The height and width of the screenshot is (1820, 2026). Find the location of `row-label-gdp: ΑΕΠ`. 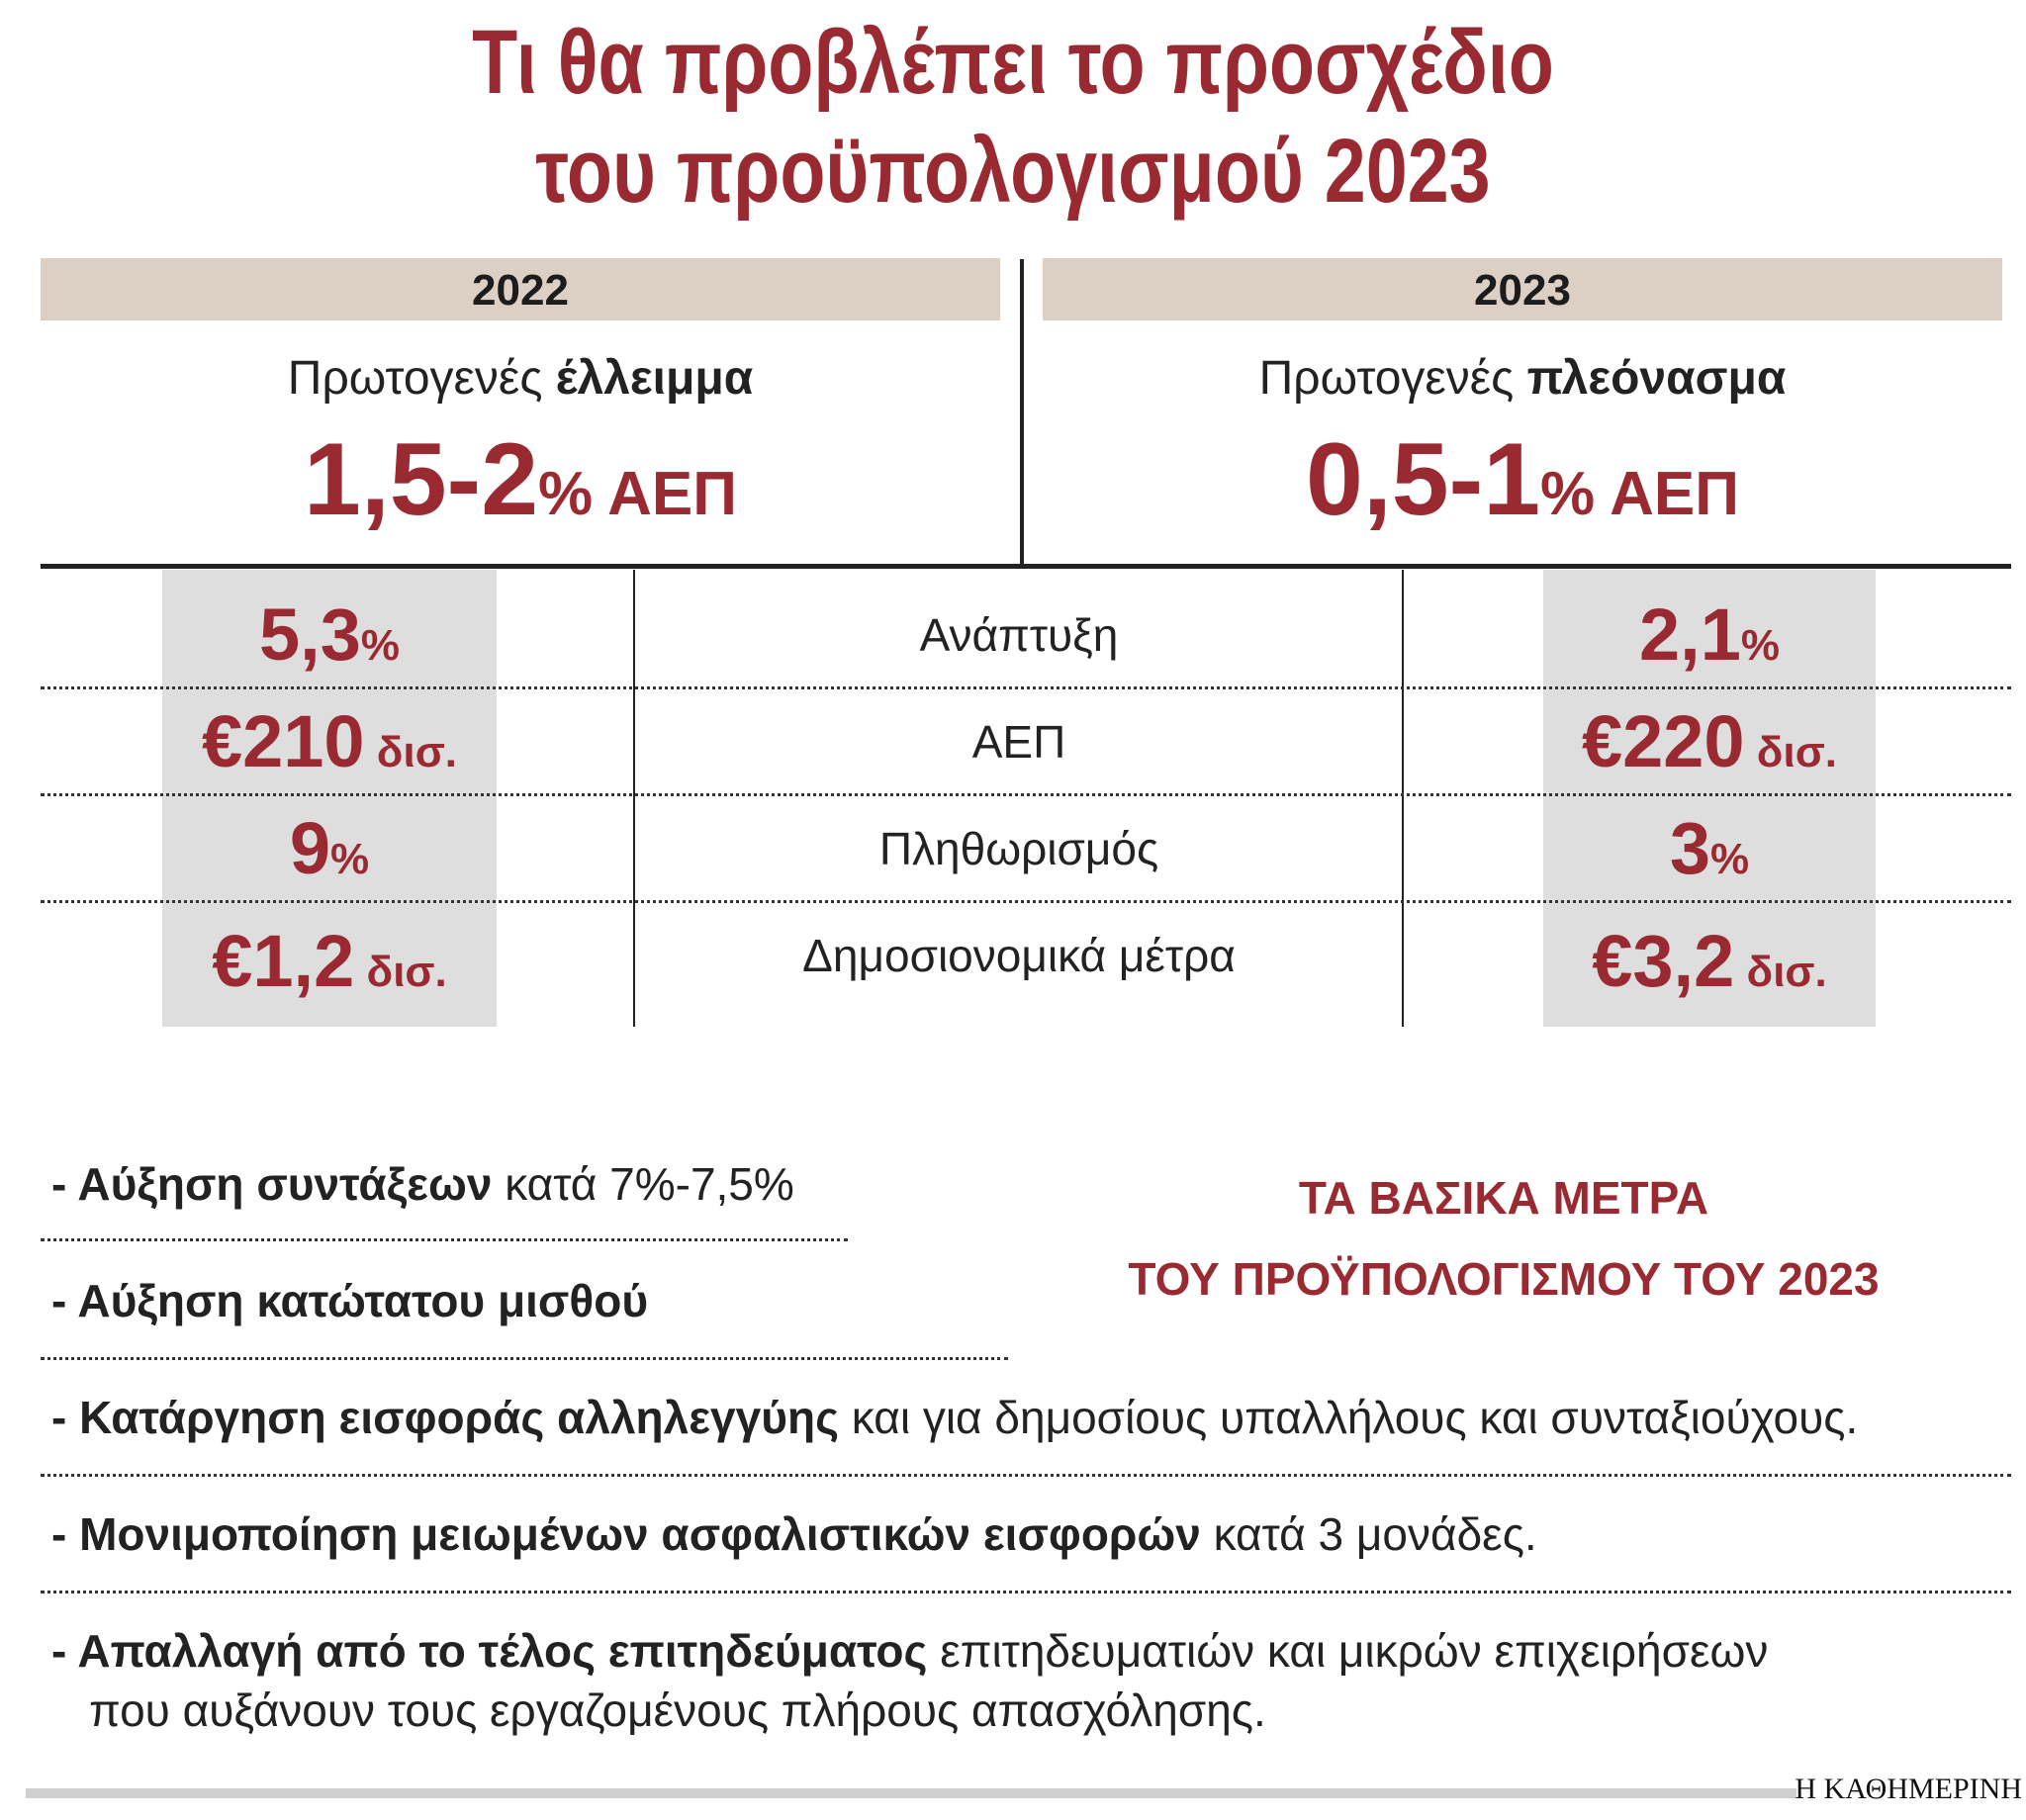

row-label-gdp: ΑΕΠ is located at coordinates (1018, 742).